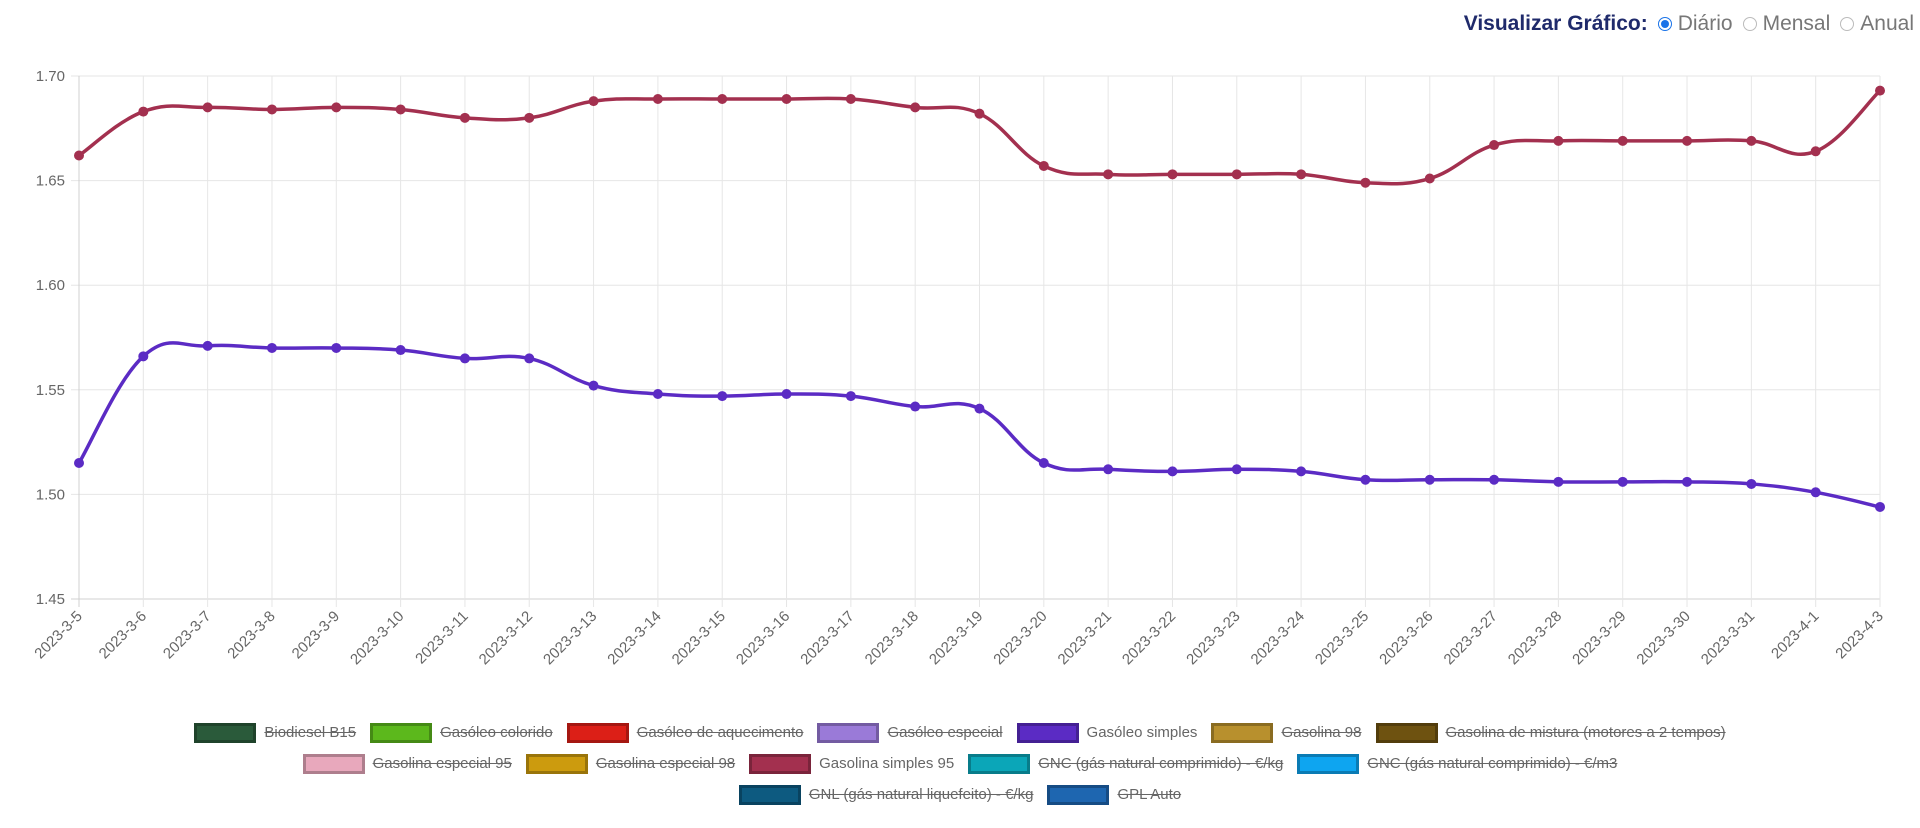 Image resolution: width=1920 pixels, height=828 pixels. Describe the element at coordinates (1728, 638) in the screenshot. I see `x-tick-label: 2023-3-31` at that location.